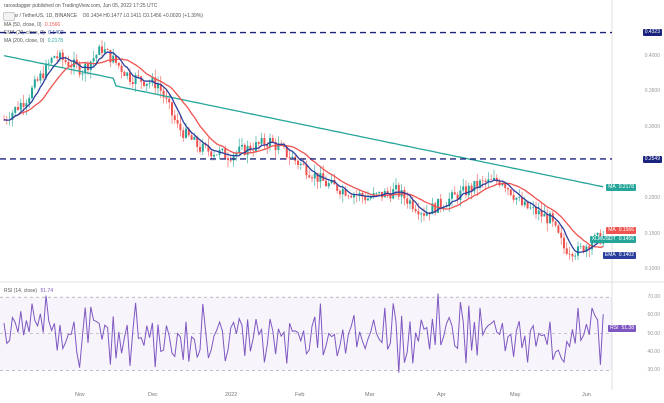 The width and height of the screenshot is (664, 403). I want to click on price-axis-label: 0.3500, so click(652, 91).